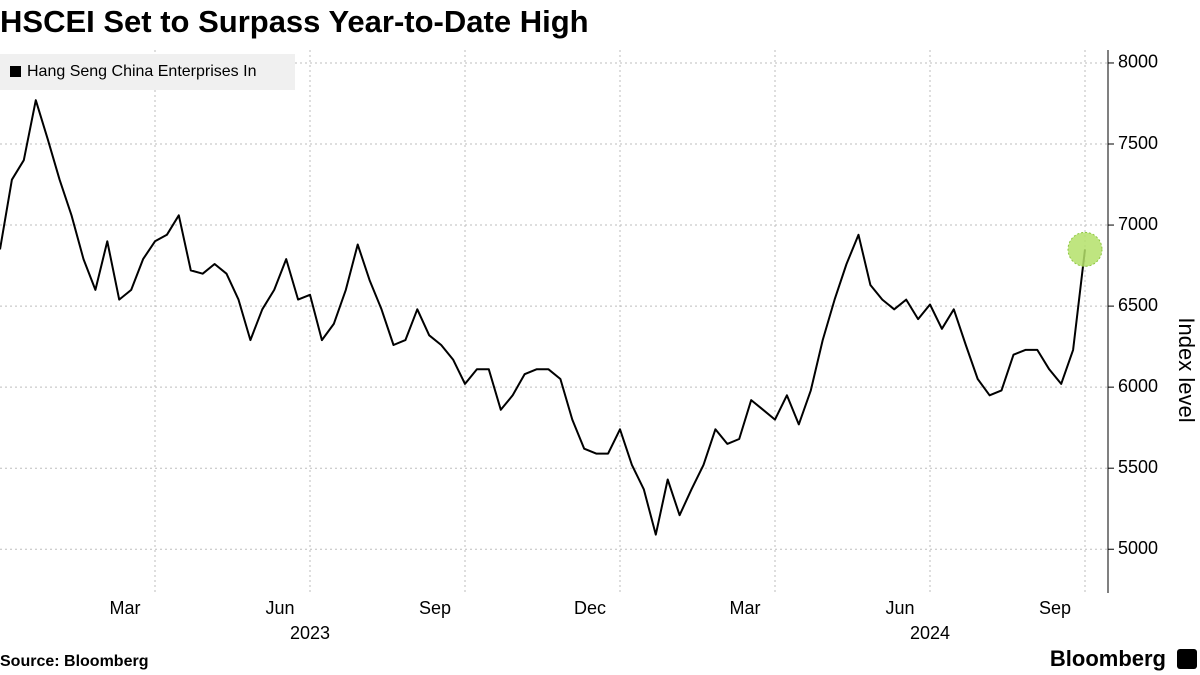 The image size is (1200, 675). I want to click on legend-swatch, so click(15, 71).